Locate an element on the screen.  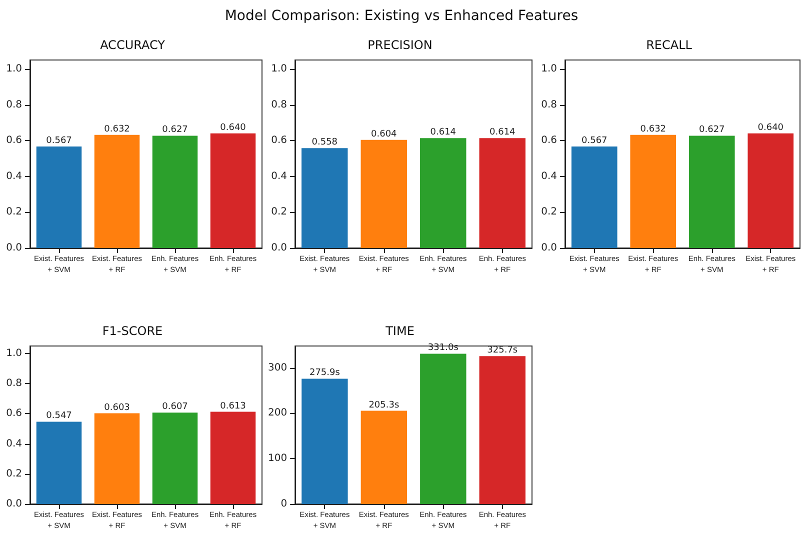
data-label: 275.9s is located at coordinates (324, 373).